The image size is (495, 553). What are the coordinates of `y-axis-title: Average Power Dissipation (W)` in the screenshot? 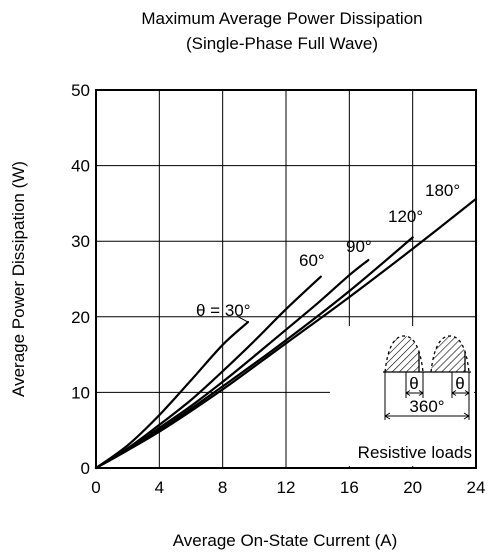 It's located at (18, 279).